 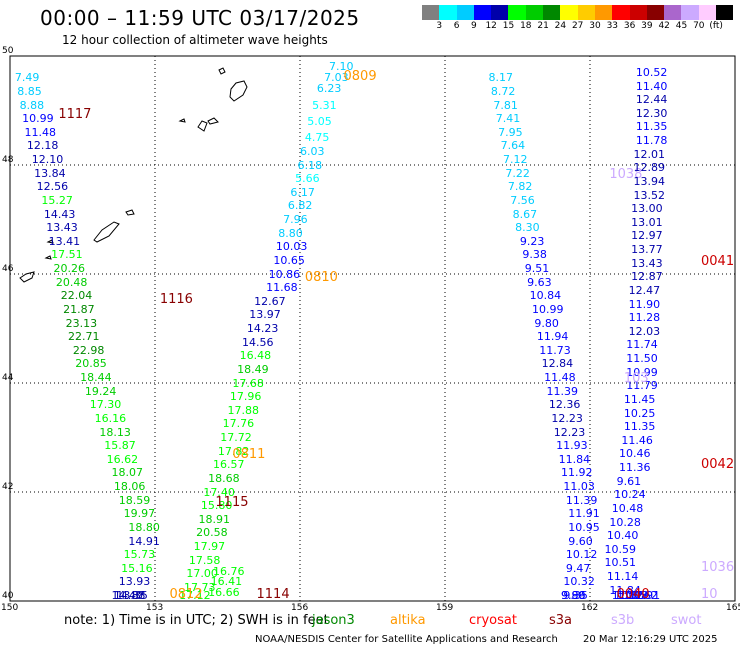 What do you see at coordinates (321, 278) in the screenshot?
I see `track-time-label: 0810` at bounding box center [321, 278].